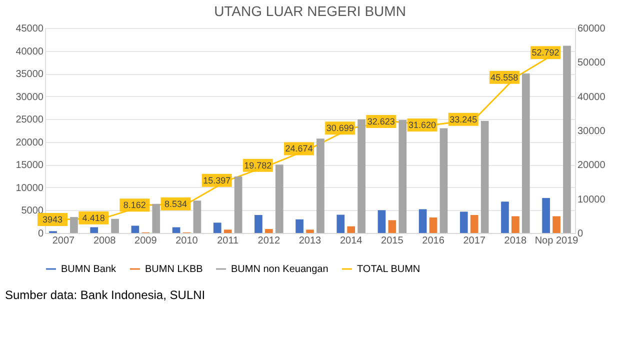 This screenshot has width=640, height=360. What do you see at coordinates (30, 188) in the screenshot?
I see `y-tick-label: 10000` at bounding box center [30, 188].